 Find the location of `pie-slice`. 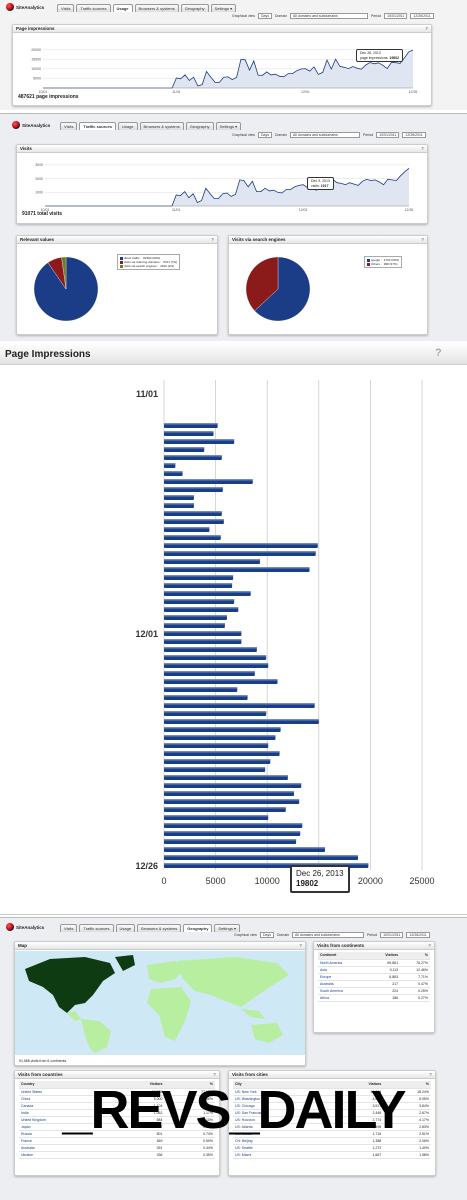

pie-slice is located at coordinates (282, 289).